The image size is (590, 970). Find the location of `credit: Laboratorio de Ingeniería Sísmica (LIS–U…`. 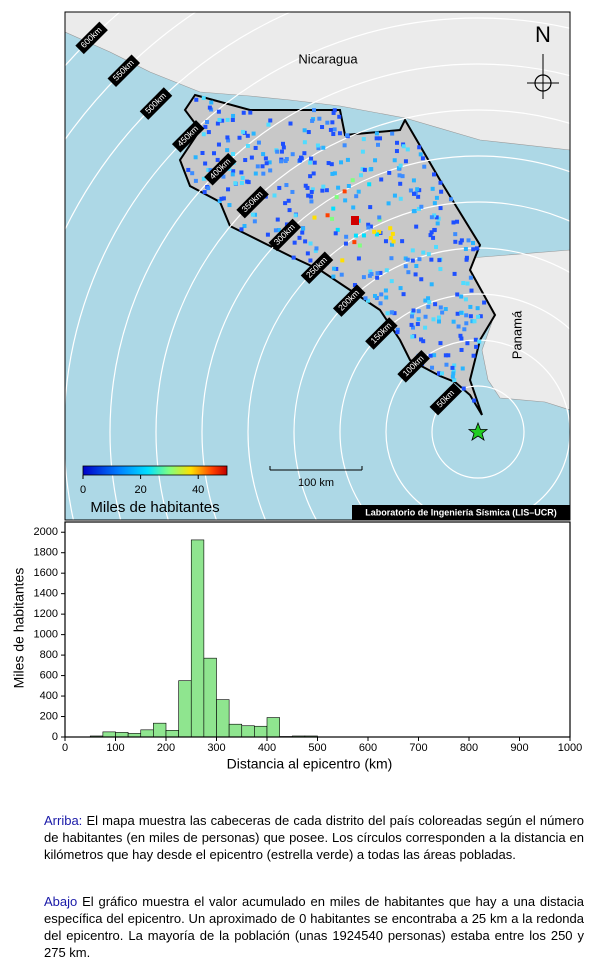

credit: Laboratorio de Ingeniería Sísmica (LIS–U… is located at coordinates (461, 512).